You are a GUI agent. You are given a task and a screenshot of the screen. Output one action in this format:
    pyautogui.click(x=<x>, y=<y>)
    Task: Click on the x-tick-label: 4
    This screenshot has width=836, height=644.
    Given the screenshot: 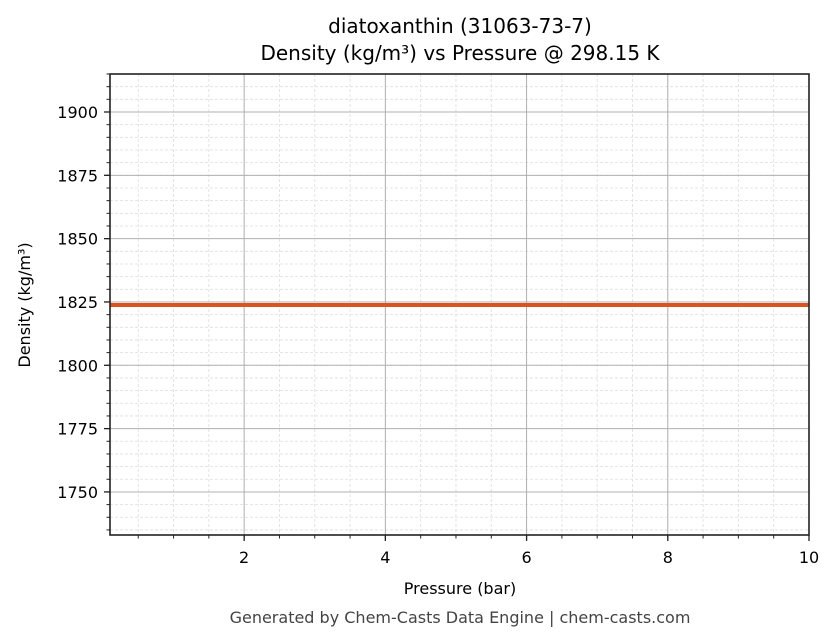 What is the action you would take?
    pyautogui.click(x=385, y=557)
    